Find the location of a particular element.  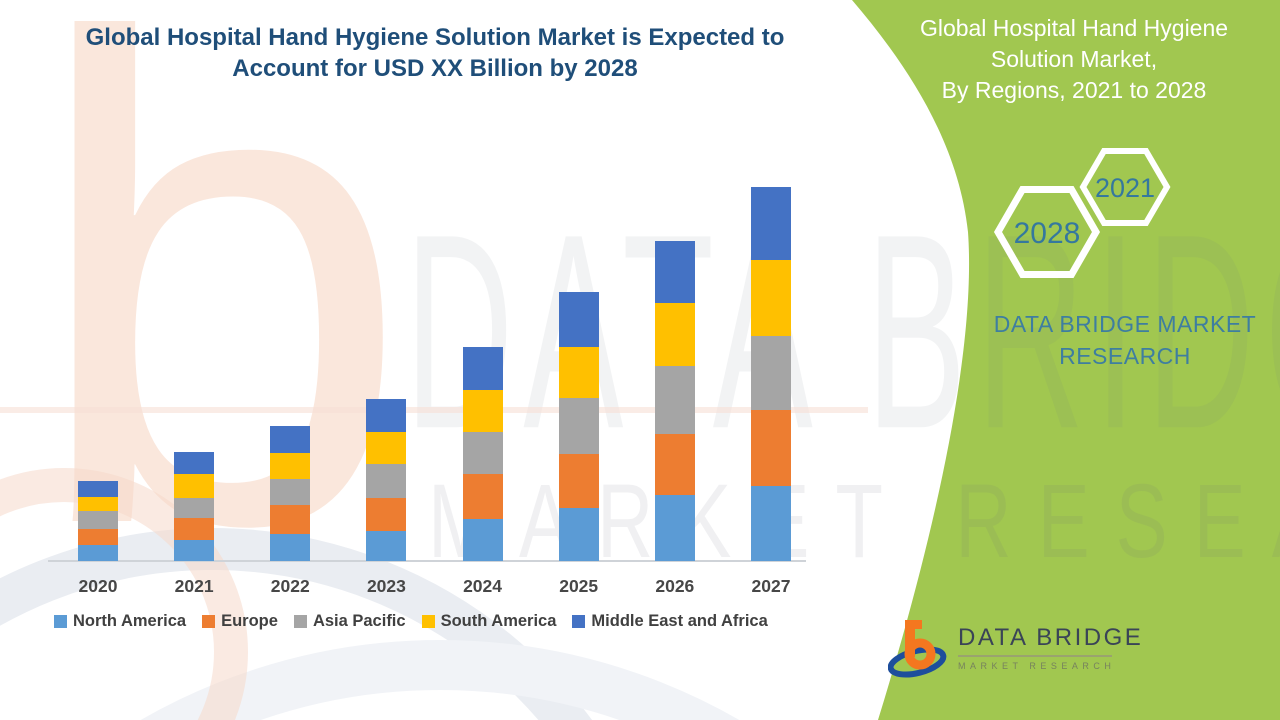

databridge-logo-icon is located at coordinates (917, 649).